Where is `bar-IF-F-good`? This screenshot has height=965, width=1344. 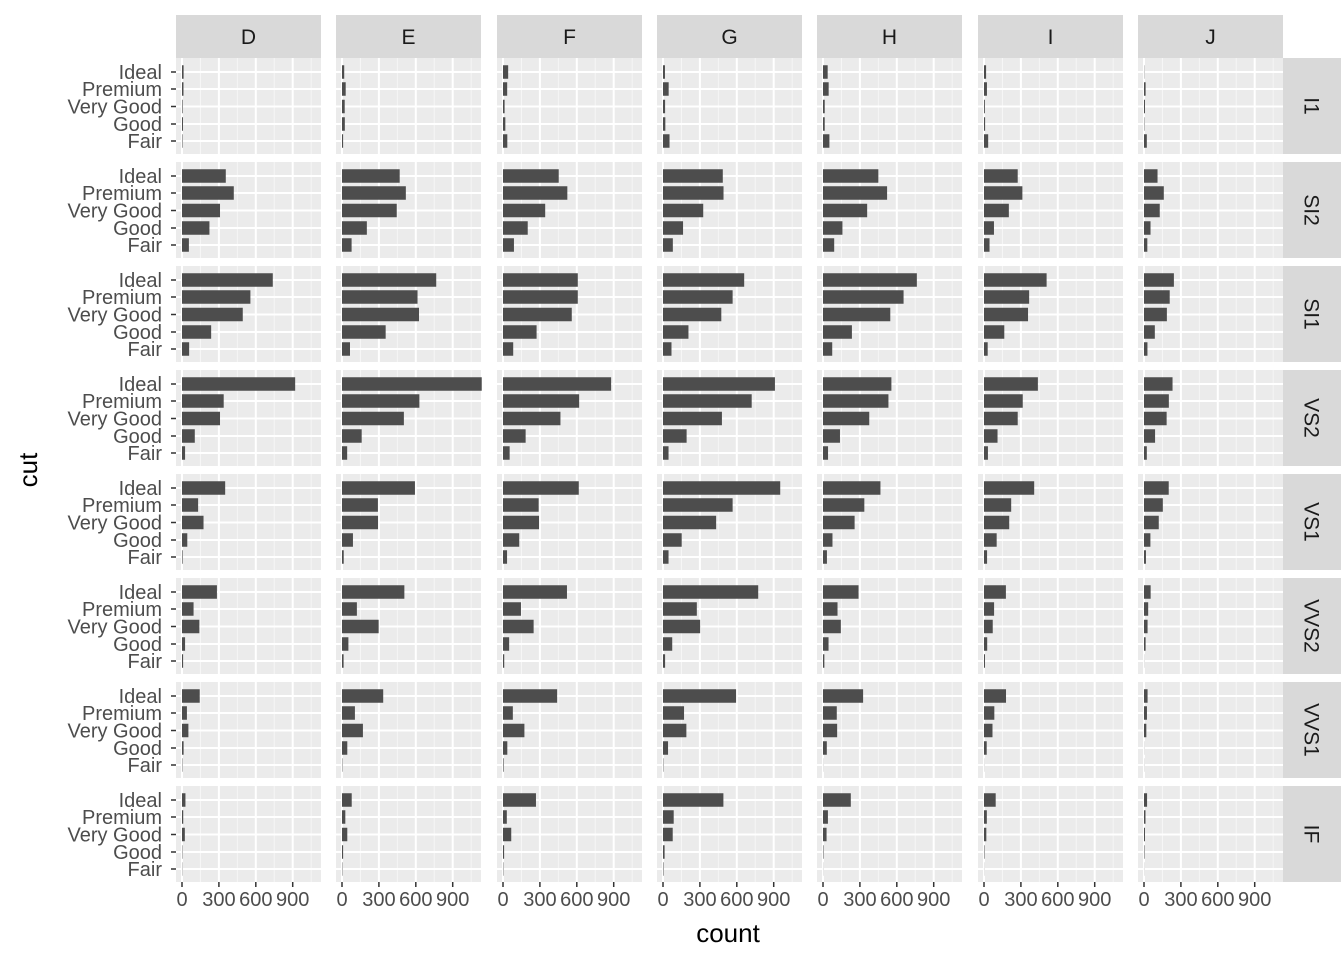
bar-IF-F-good is located at coordinates (503, 852).